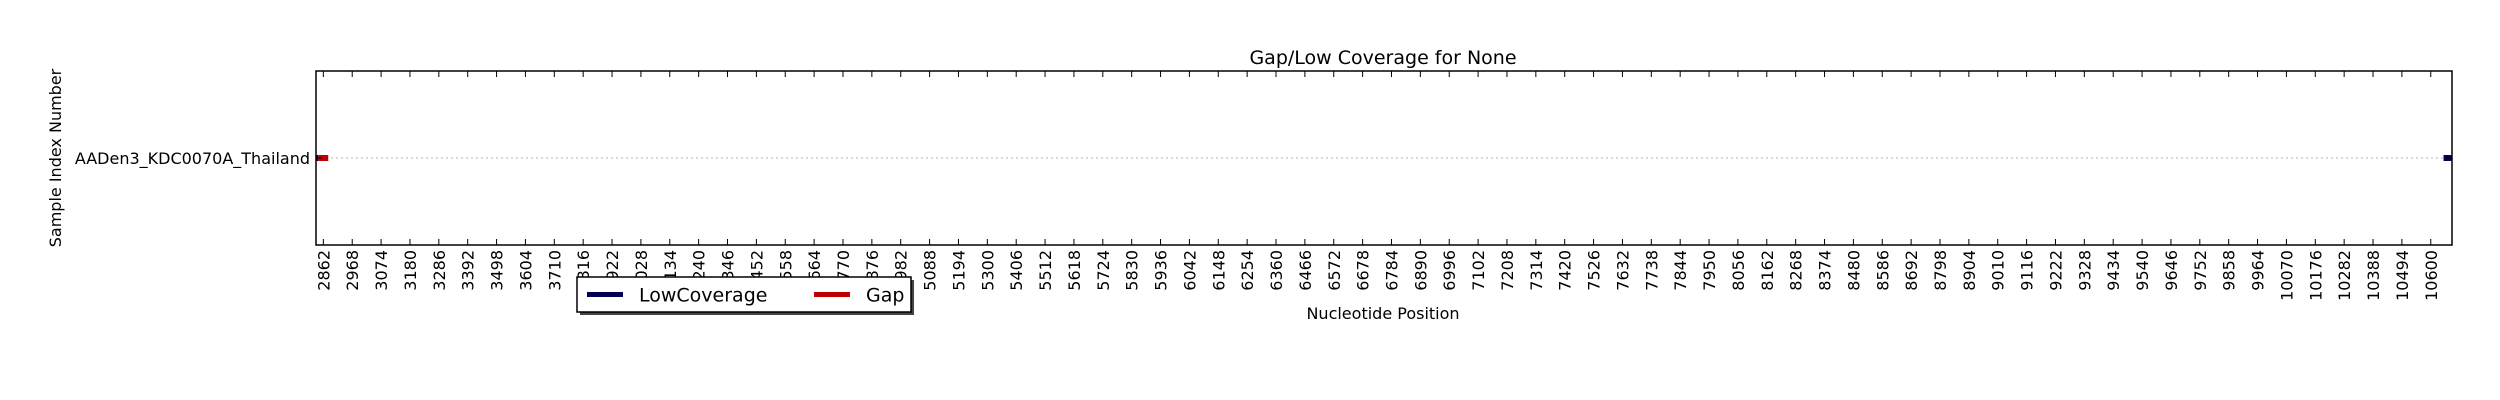  Describe the element at coordinates (1382, 58) in the screenshot. I see `chart-title: Gap/Low Coverage for None` at that location.